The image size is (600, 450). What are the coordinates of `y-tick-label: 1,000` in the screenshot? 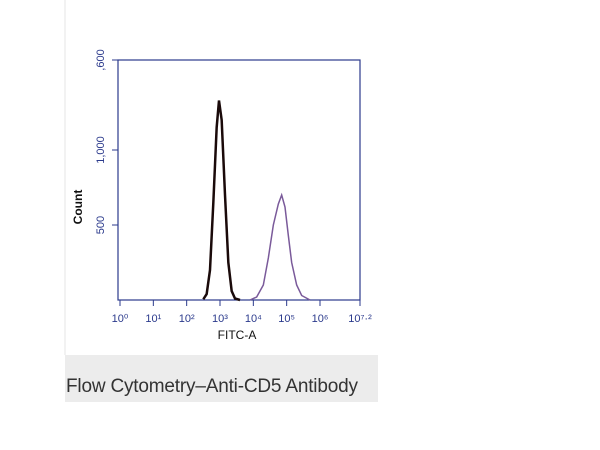 It's located at (101, 150).